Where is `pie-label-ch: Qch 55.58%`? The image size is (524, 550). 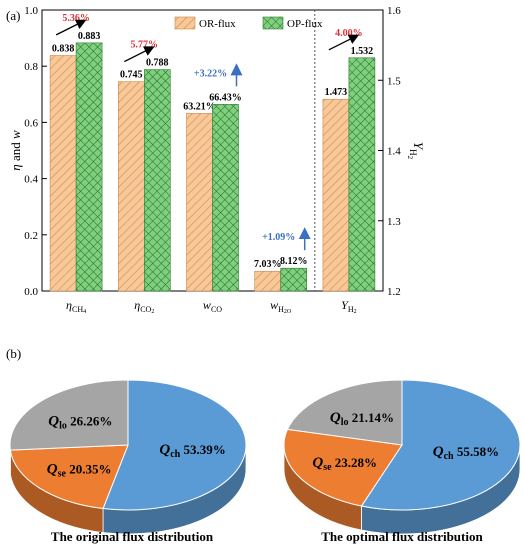 pie-label-ch: Qch 55.58% is located at coordinates (466, 453).